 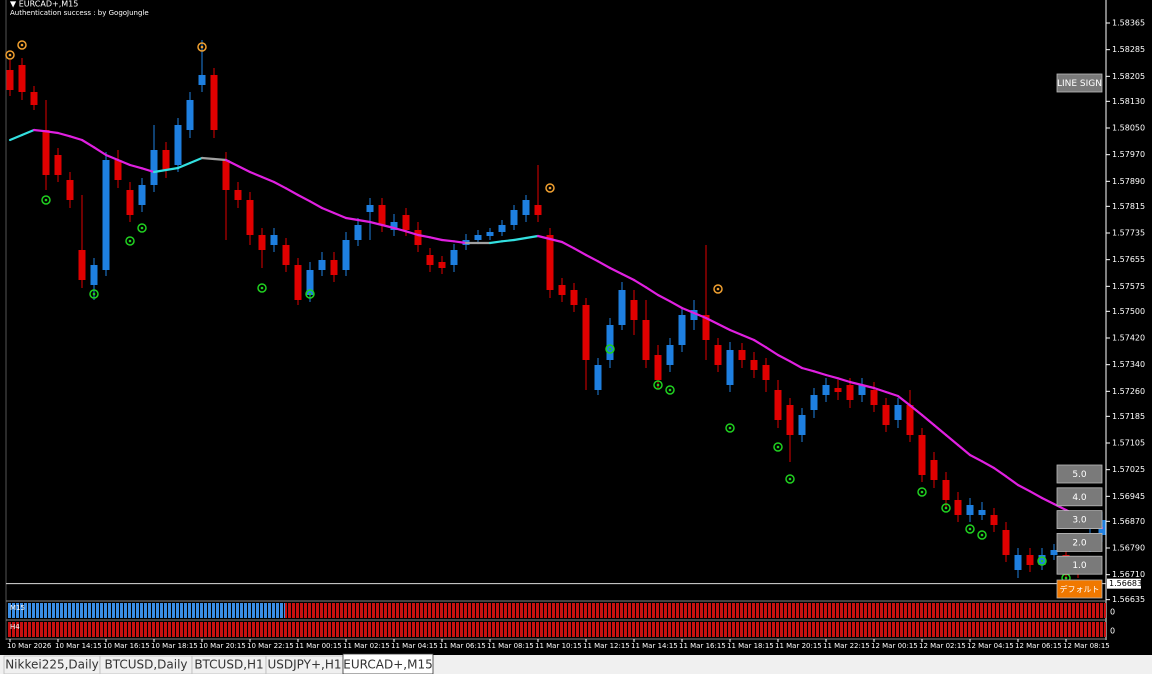 I want to click on x-tick-label: 11 Mar 12:15, so click(x=606, y=646).